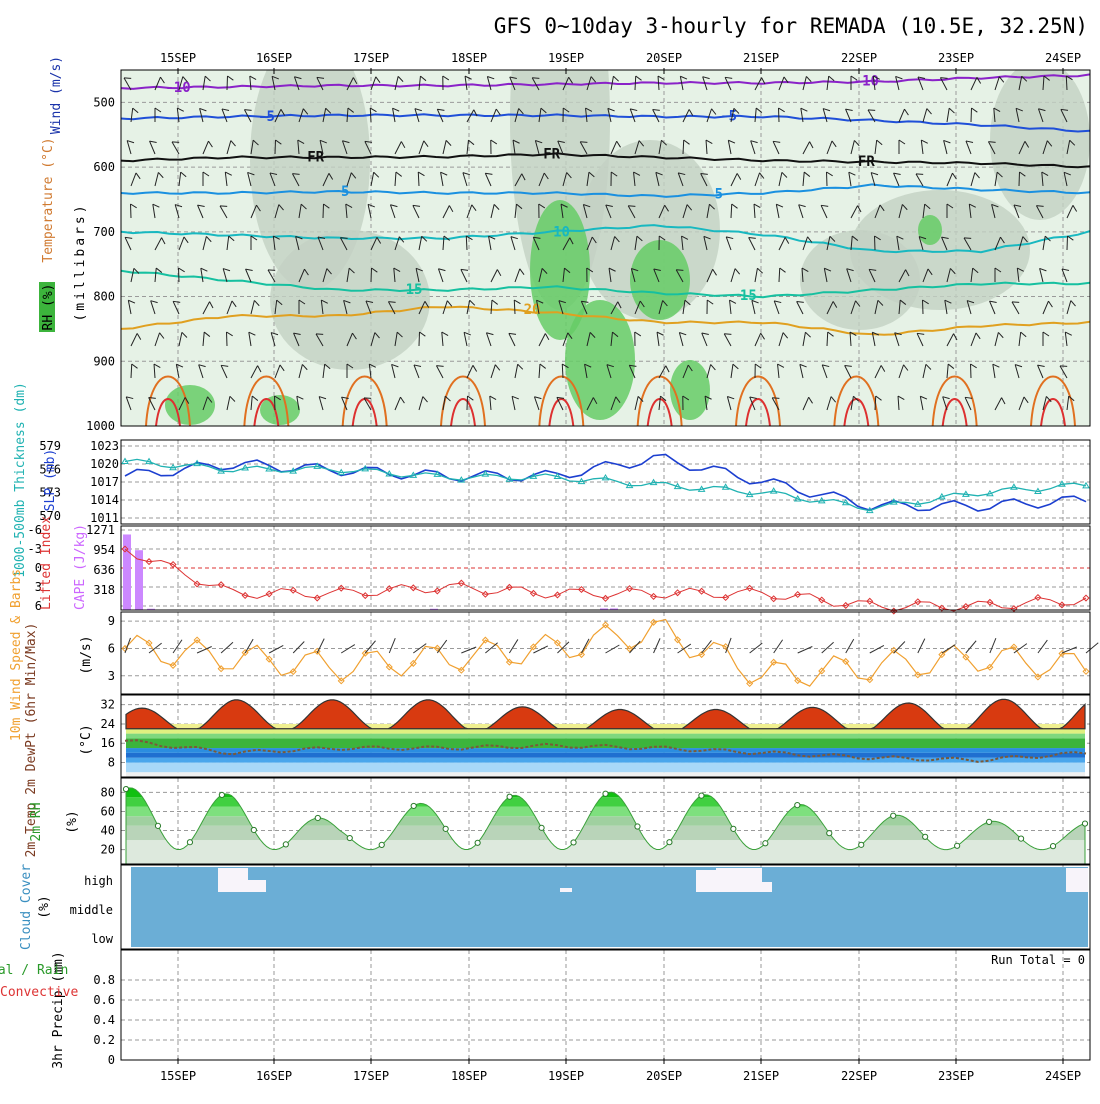  I want to click on ylabel-li: Lifted Index, so click(46, 563).